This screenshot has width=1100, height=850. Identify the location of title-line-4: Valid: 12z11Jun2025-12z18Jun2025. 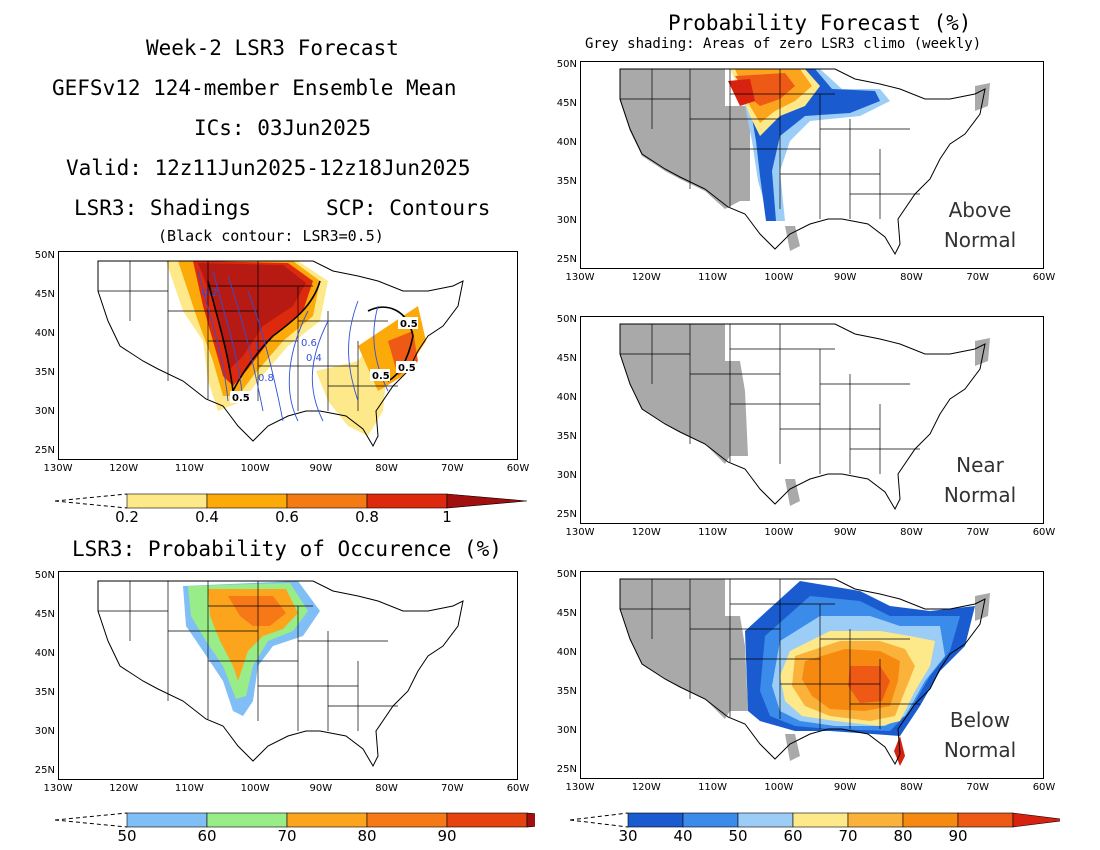
(268, 168).